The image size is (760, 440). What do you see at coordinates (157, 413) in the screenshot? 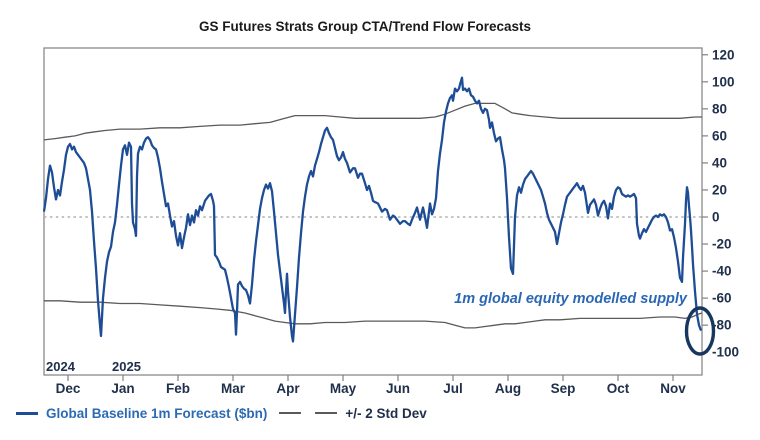
I see `legend-forecast-label: Global Baseline 1m Forecast ($bn)` at bounding box center [157, 413].